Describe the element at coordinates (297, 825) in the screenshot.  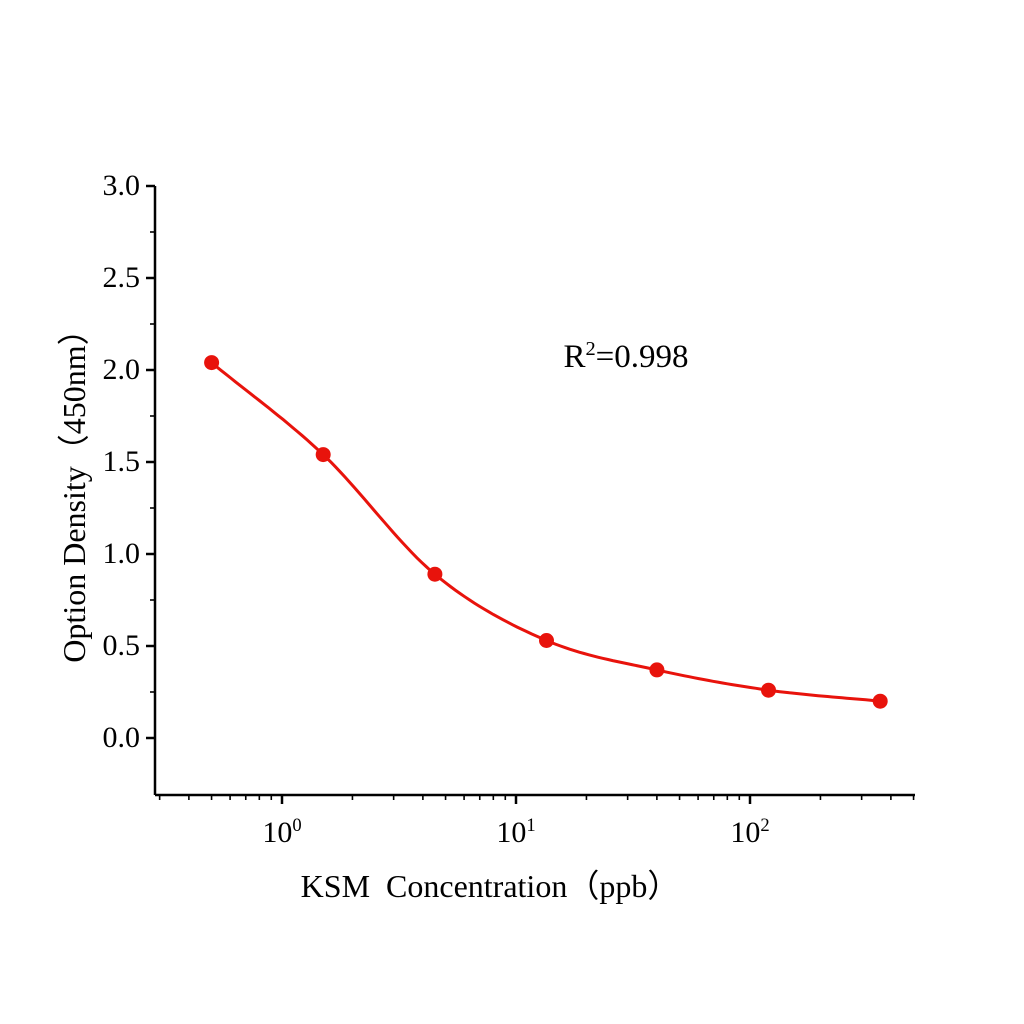
I see `x-tick-exponent: 0` at that location.